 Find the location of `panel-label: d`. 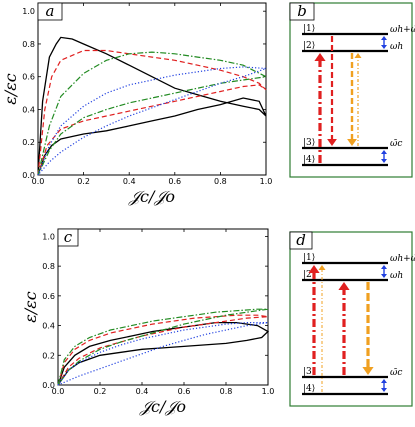

panel-label: d is located at coordinates (301, 240).